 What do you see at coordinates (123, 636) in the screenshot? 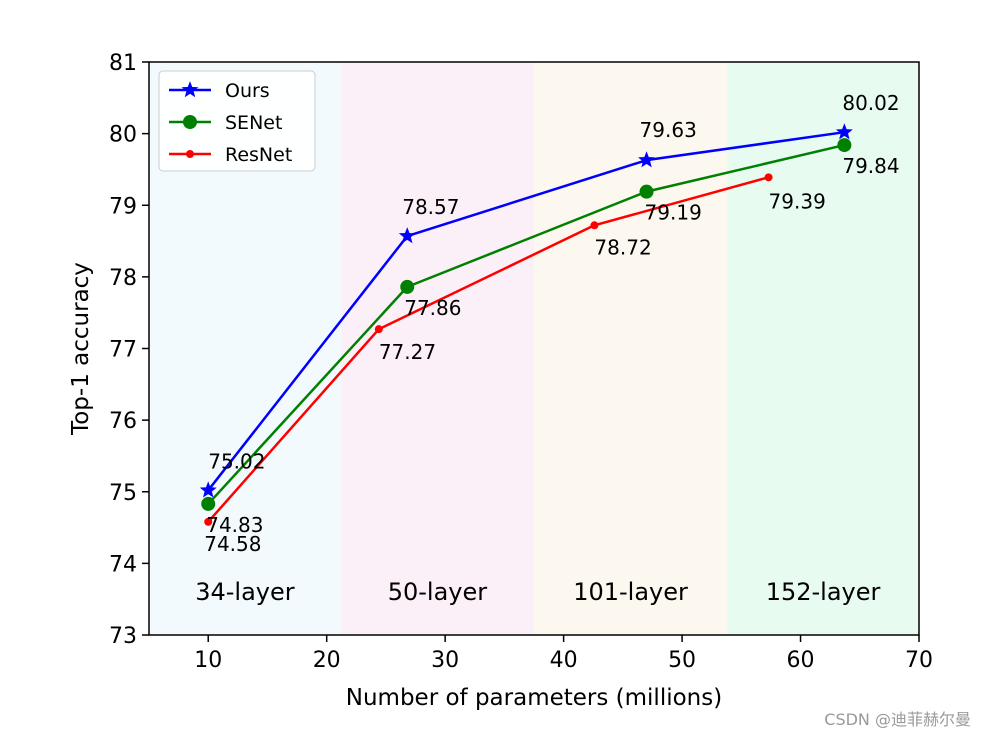
I see `y-tick-label: 73` at bounding box center [123, 636].